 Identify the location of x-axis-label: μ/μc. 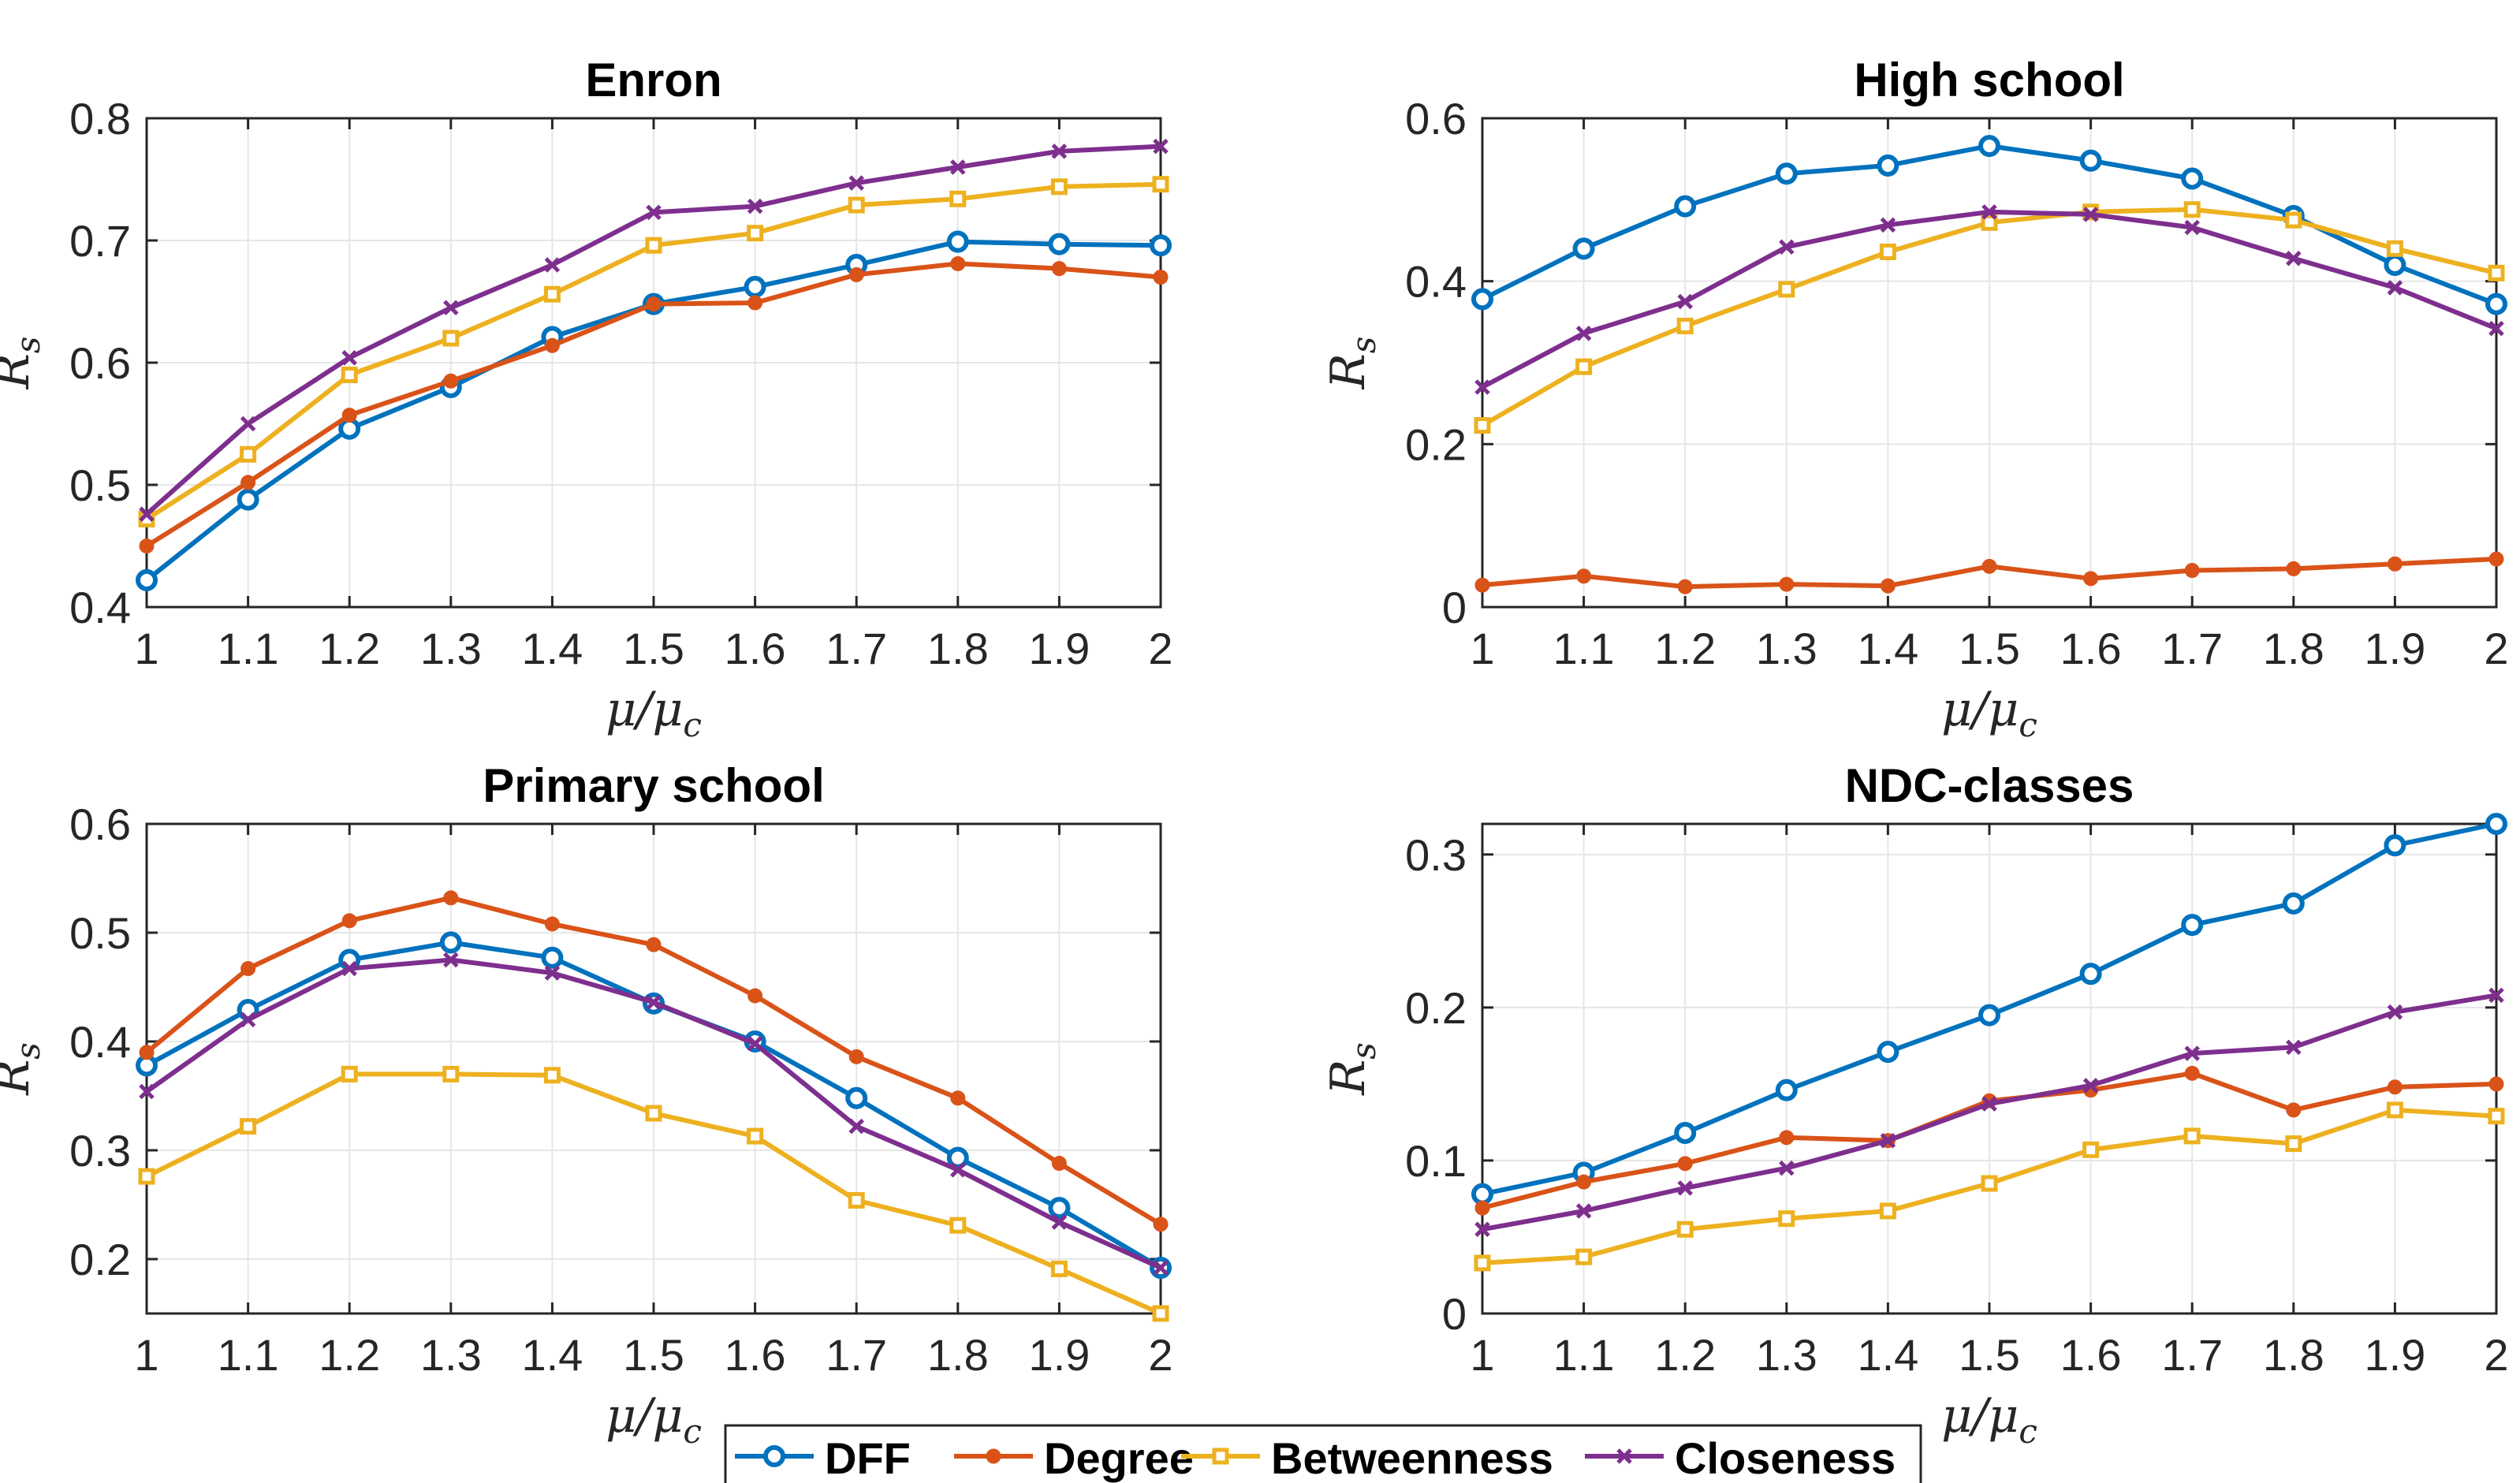
(654, 1419).